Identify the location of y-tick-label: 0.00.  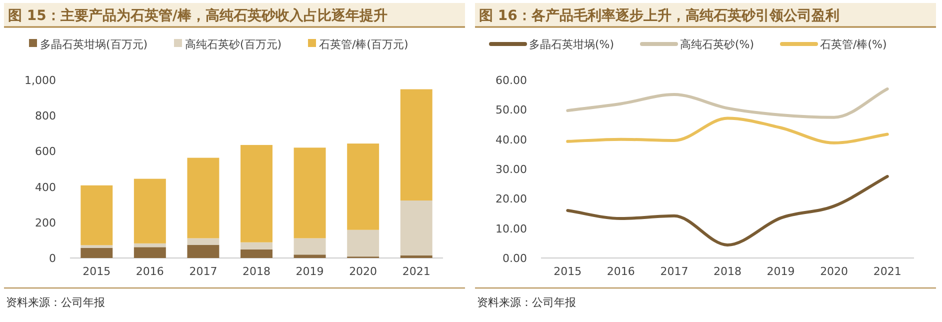
(514, 258).